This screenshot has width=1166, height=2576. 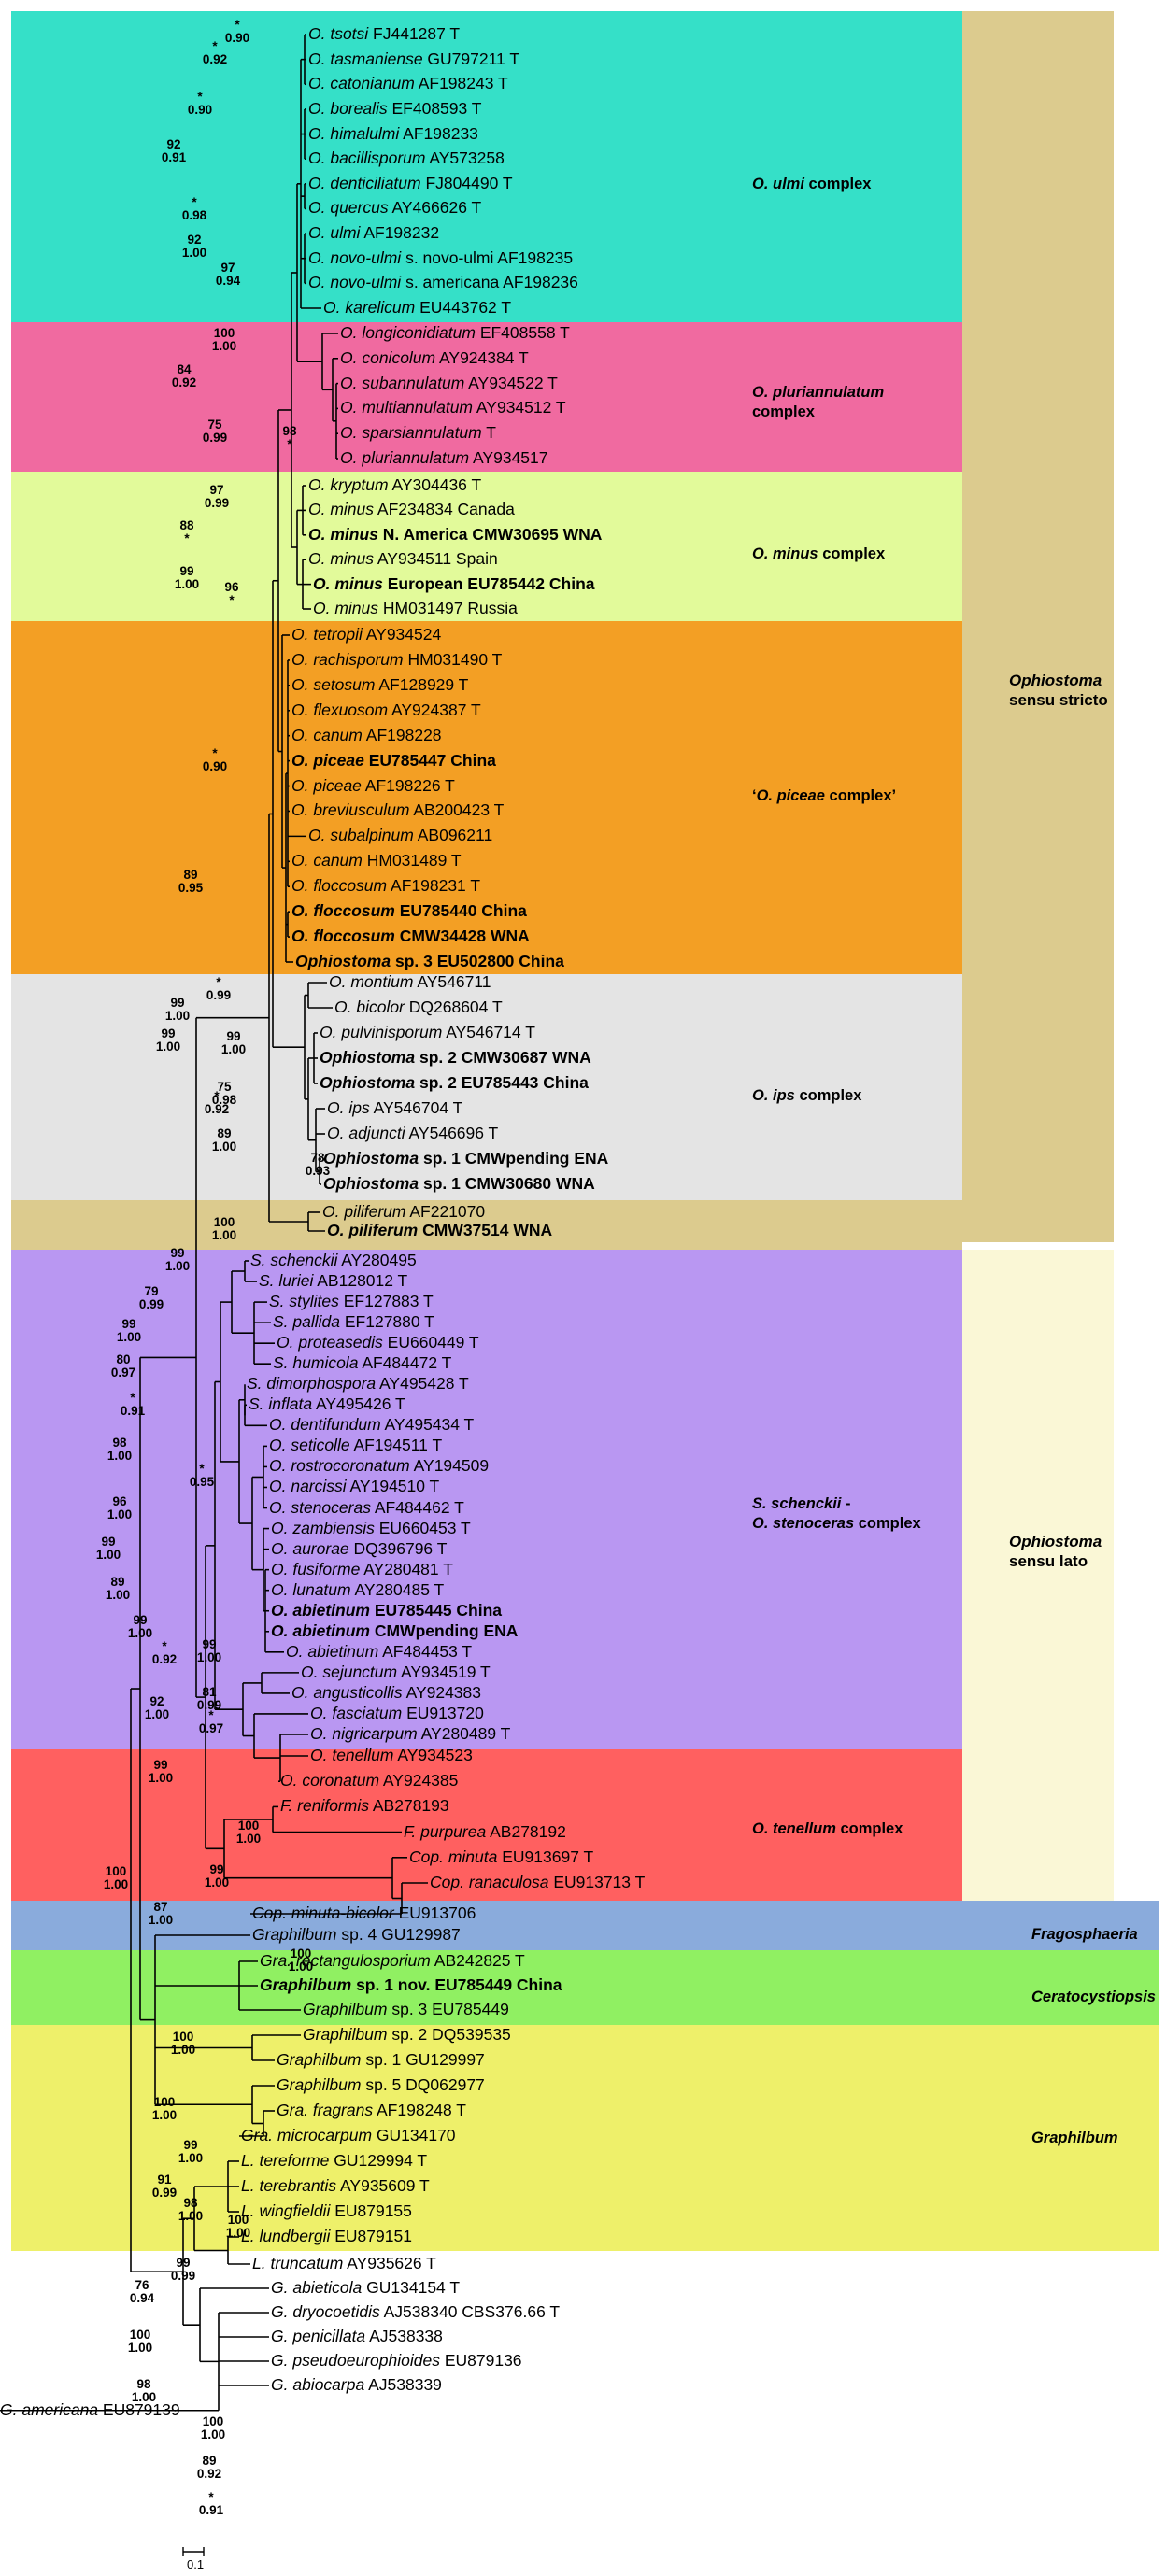 I want to click on complex-label-pluri: O. pluriannulatum complex, so click(x=818, y=402).